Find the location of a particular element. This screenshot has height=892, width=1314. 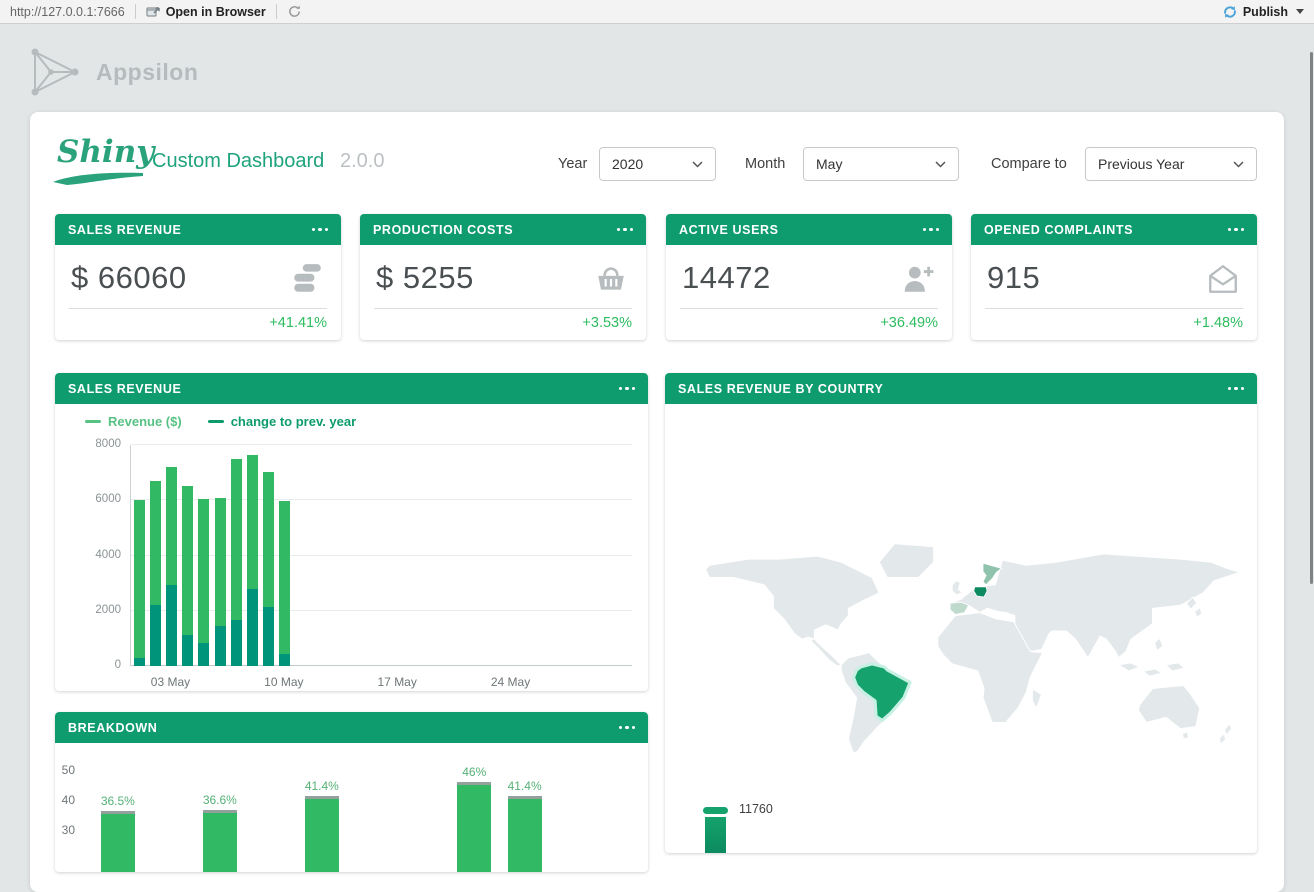

reload-app-button is located at coordinates (294, 11).